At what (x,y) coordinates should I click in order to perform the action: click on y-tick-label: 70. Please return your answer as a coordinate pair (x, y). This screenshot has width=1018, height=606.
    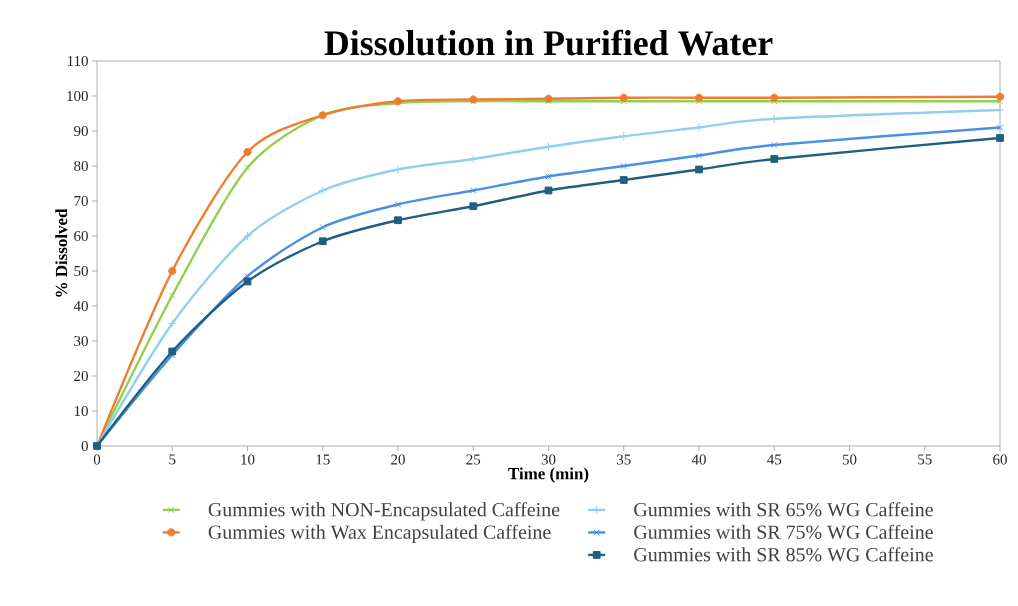
    Looking at the image, I should click on (81, 201).